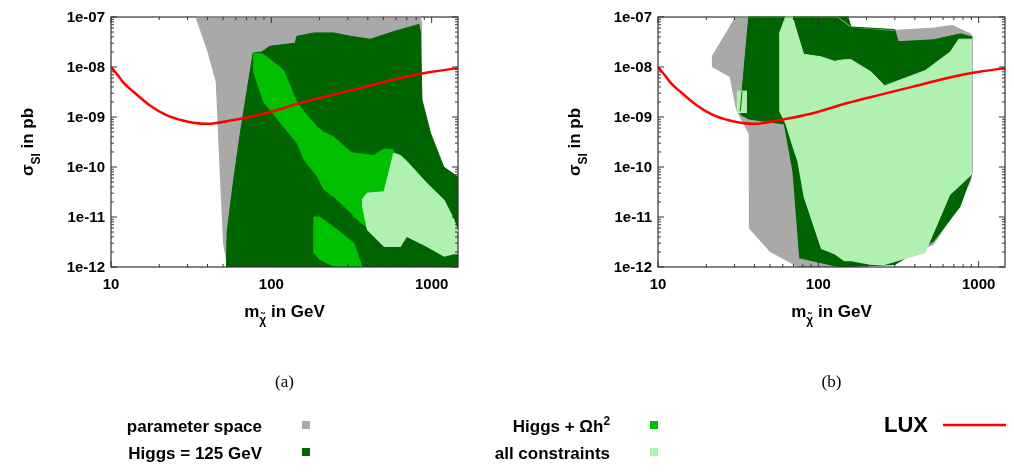 The height and width of the screenshot is (472, 1014). Describe the element at coordinates (195, 453) in the screenshot. I see `legend-label: Higgs = 125 GeV` at that location.